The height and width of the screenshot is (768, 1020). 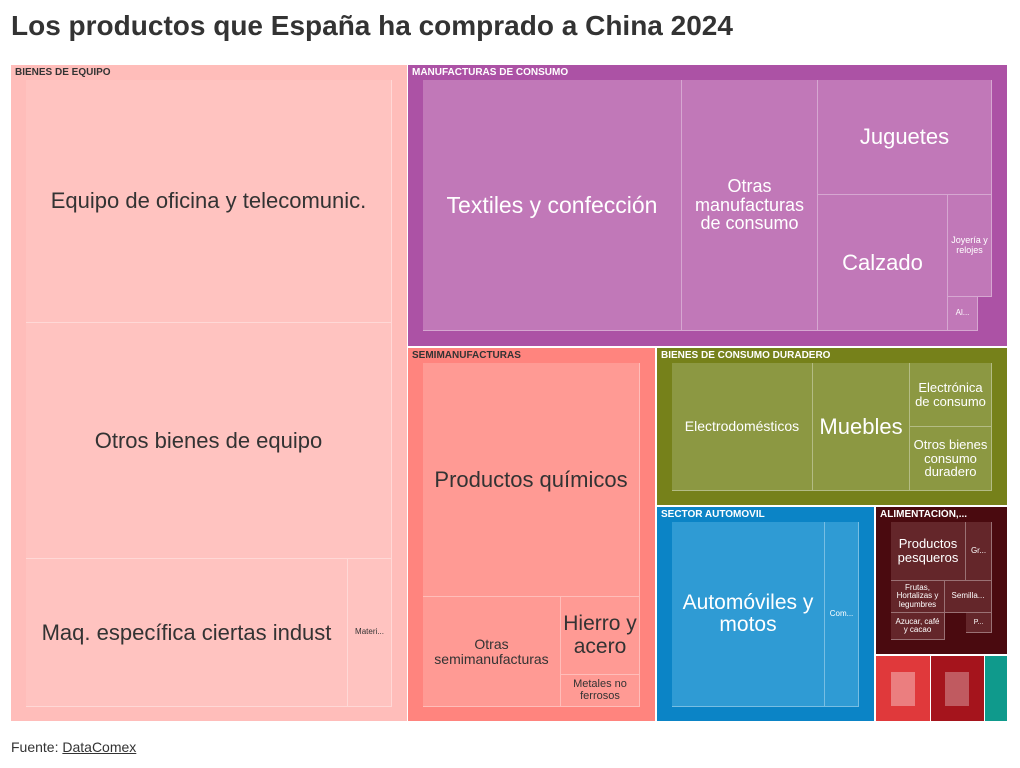 I want to click on tile-productos-pesqueros: Productos pesqueros, so click(x=928, y=551).